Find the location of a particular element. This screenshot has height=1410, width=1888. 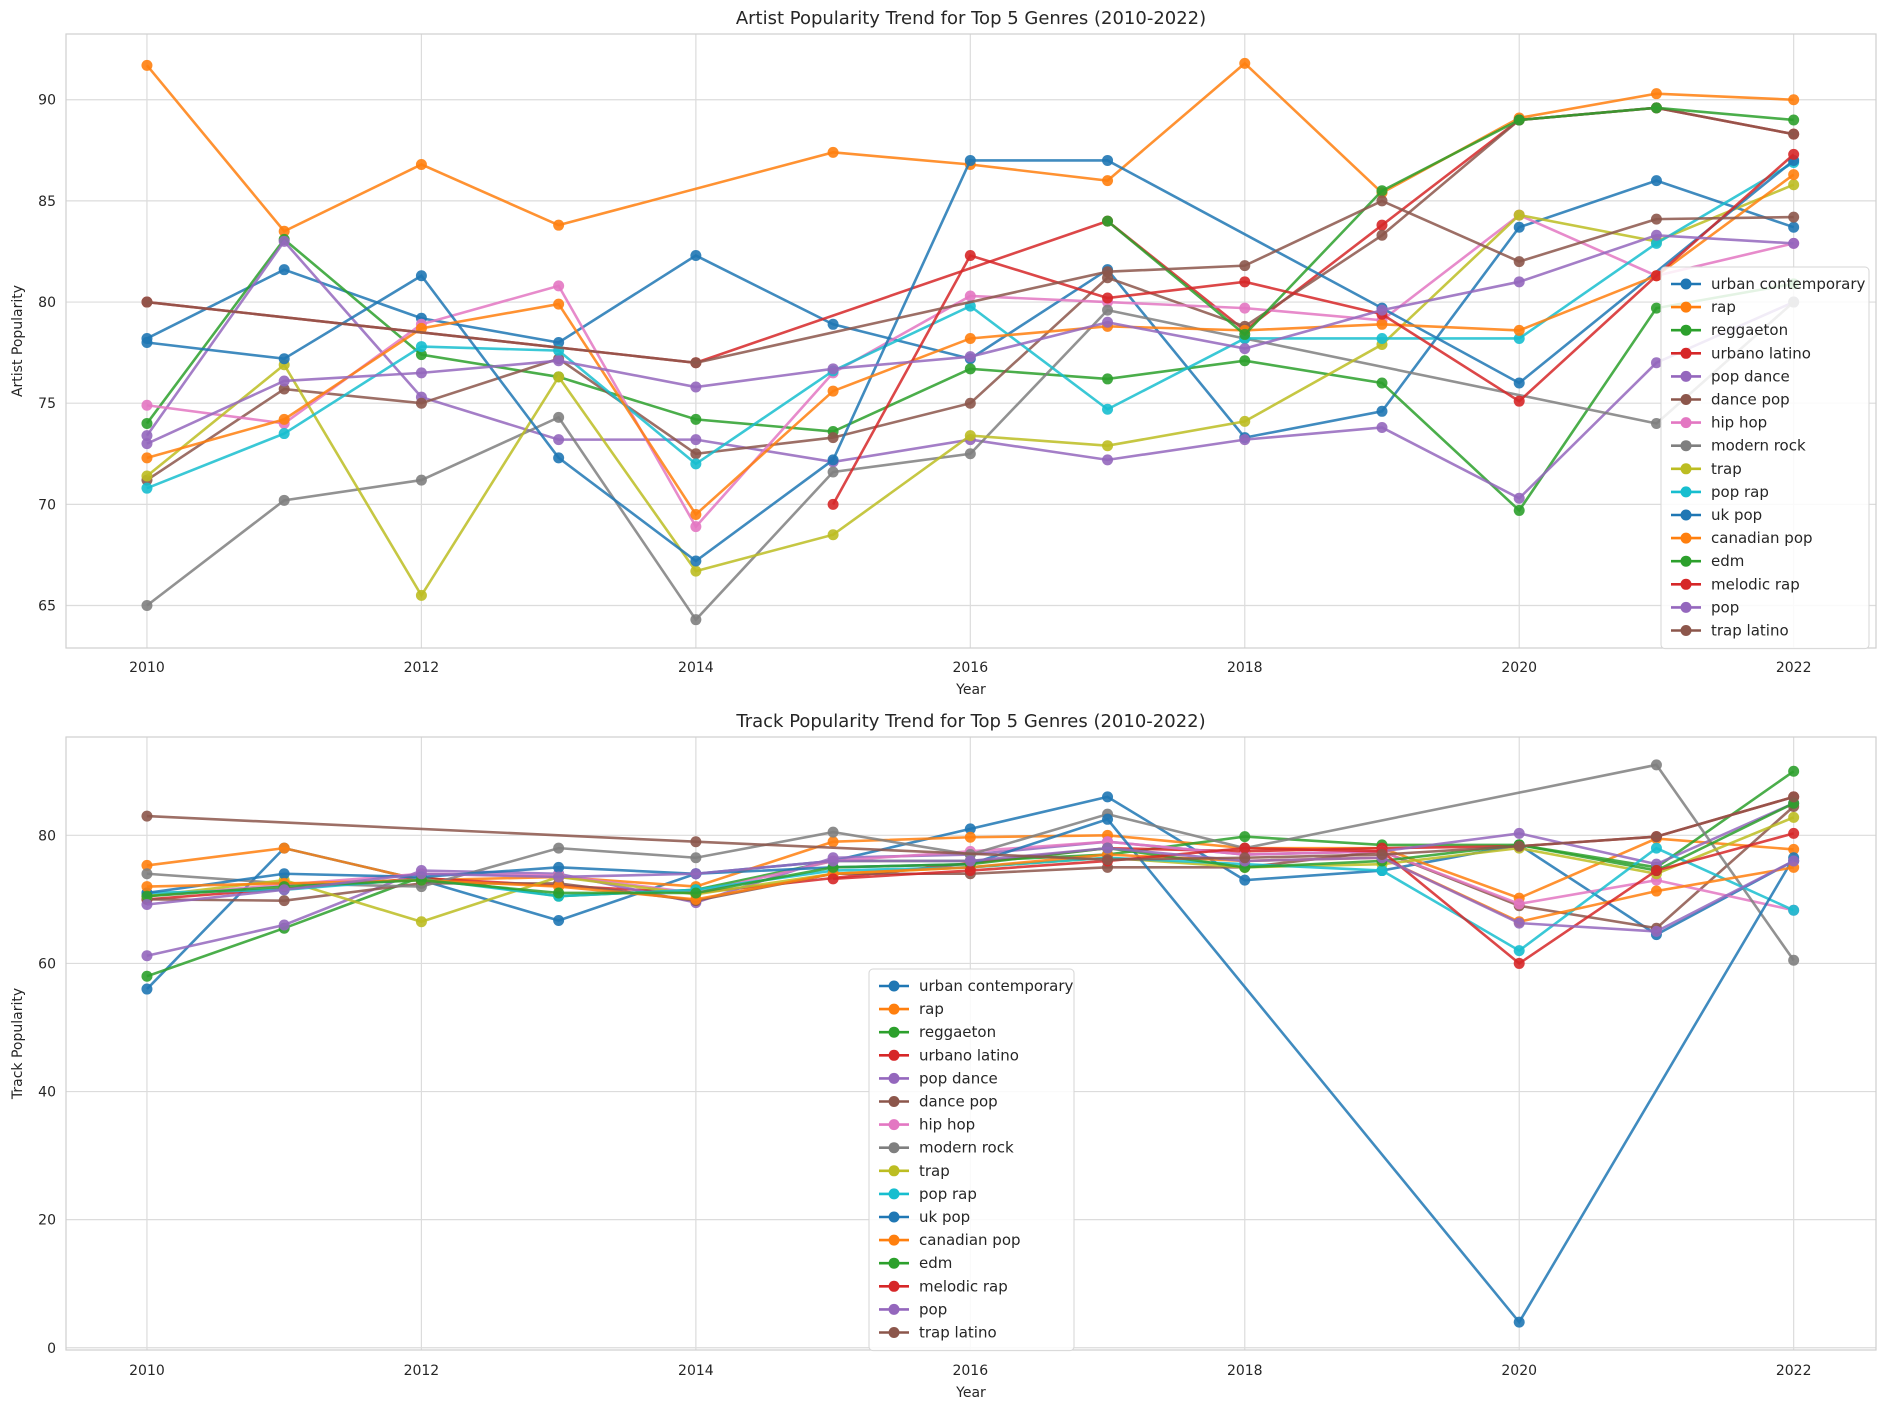

x-tick-label: 2014 is located at coordinates (696, 668).